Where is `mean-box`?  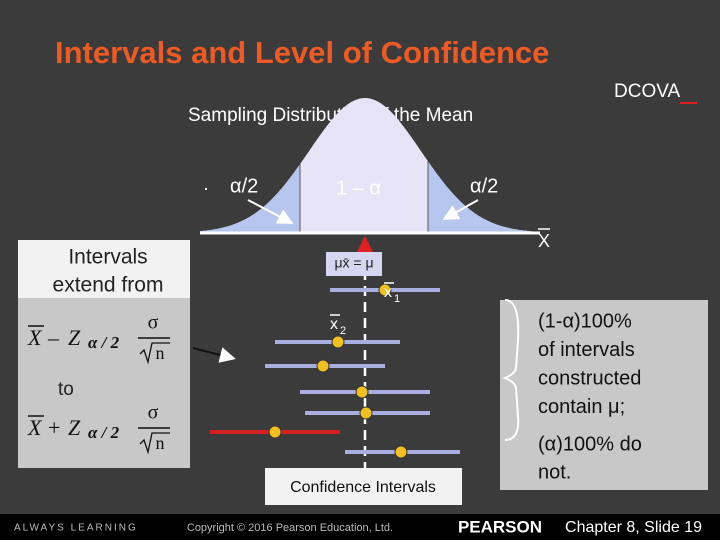 mean-box is located at coordinates (354, 264).